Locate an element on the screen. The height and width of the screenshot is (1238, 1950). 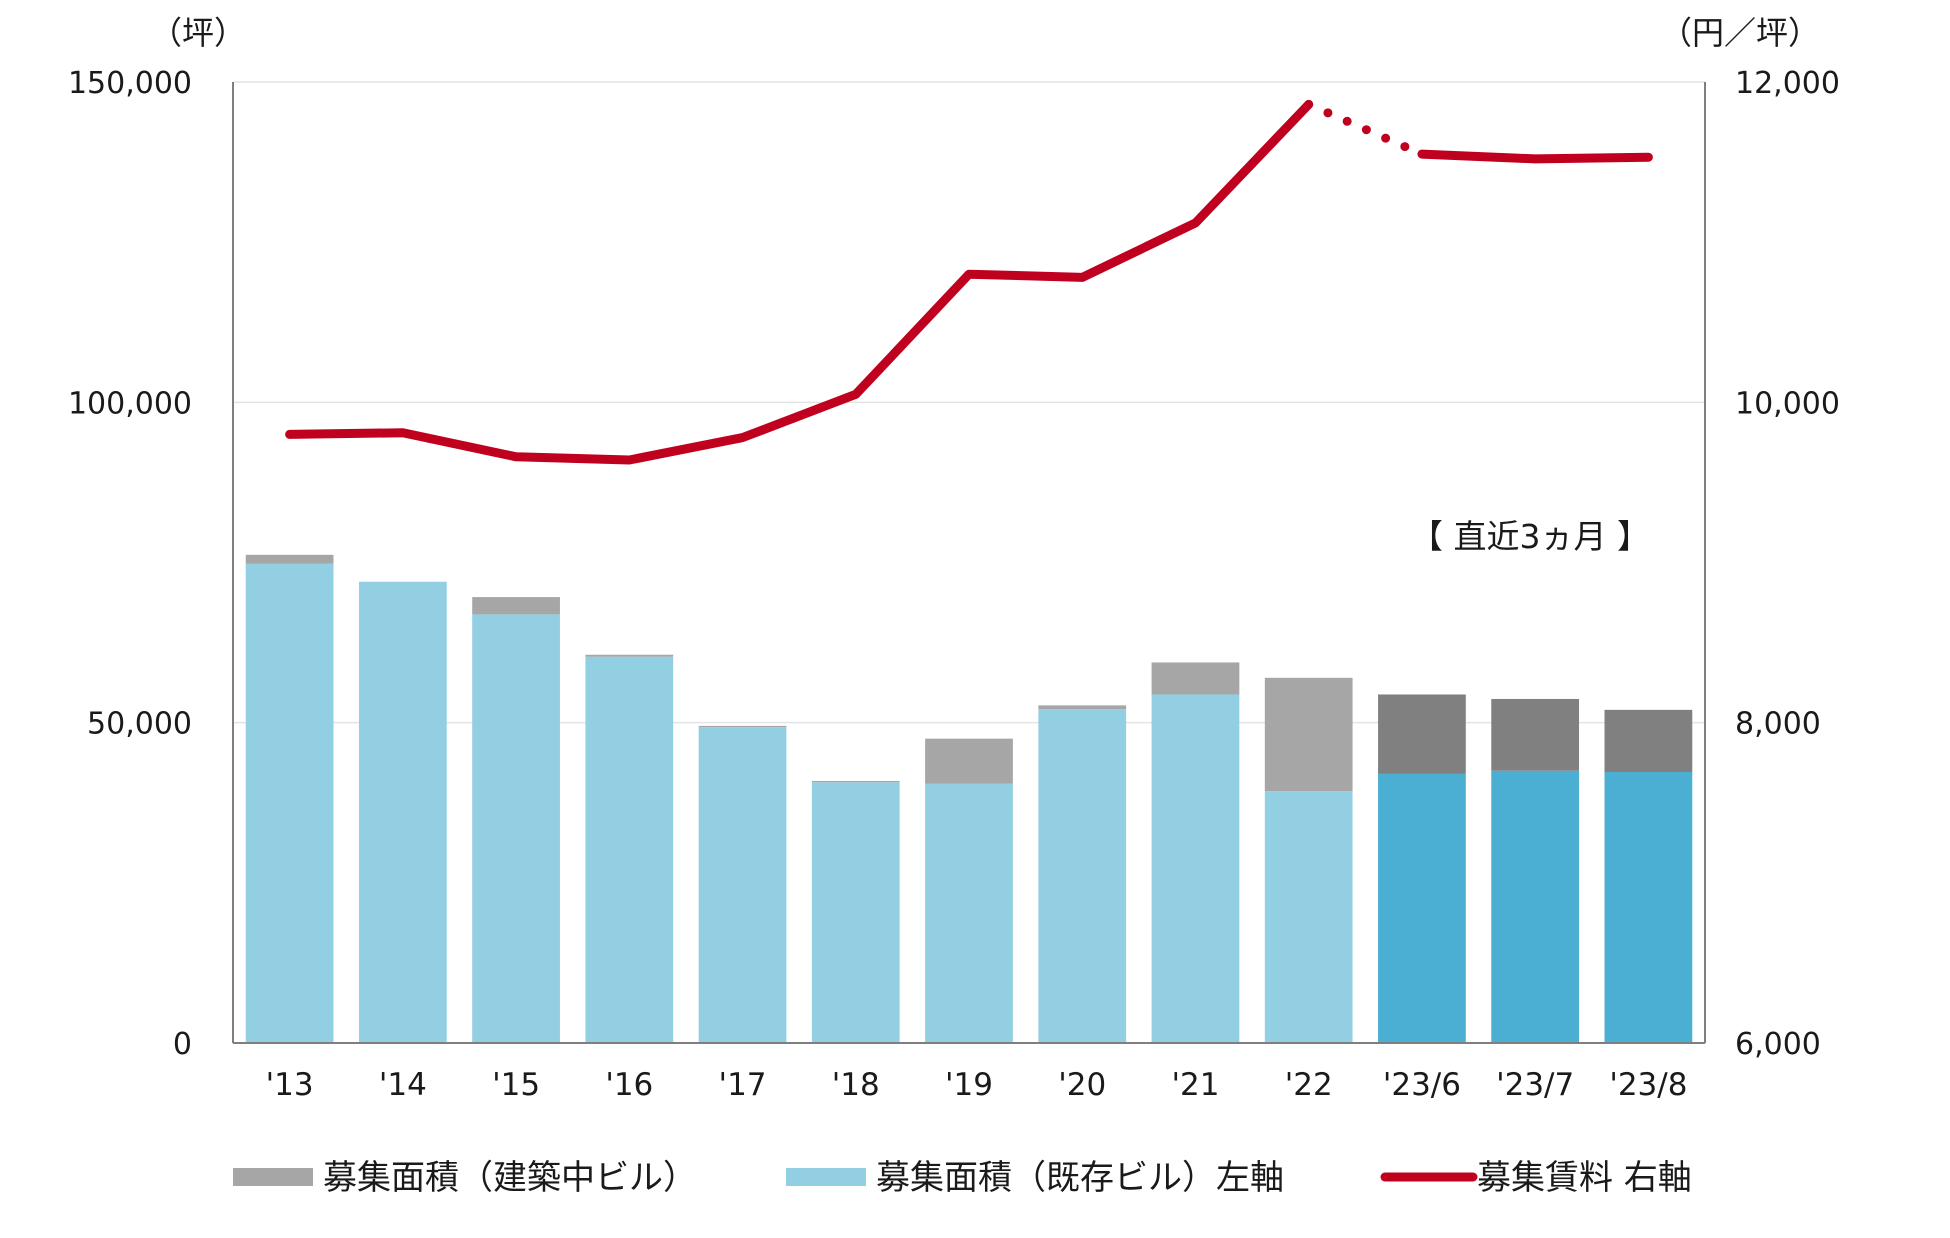
x-tick-label: '20 is located at coordinates (1082, 1085).